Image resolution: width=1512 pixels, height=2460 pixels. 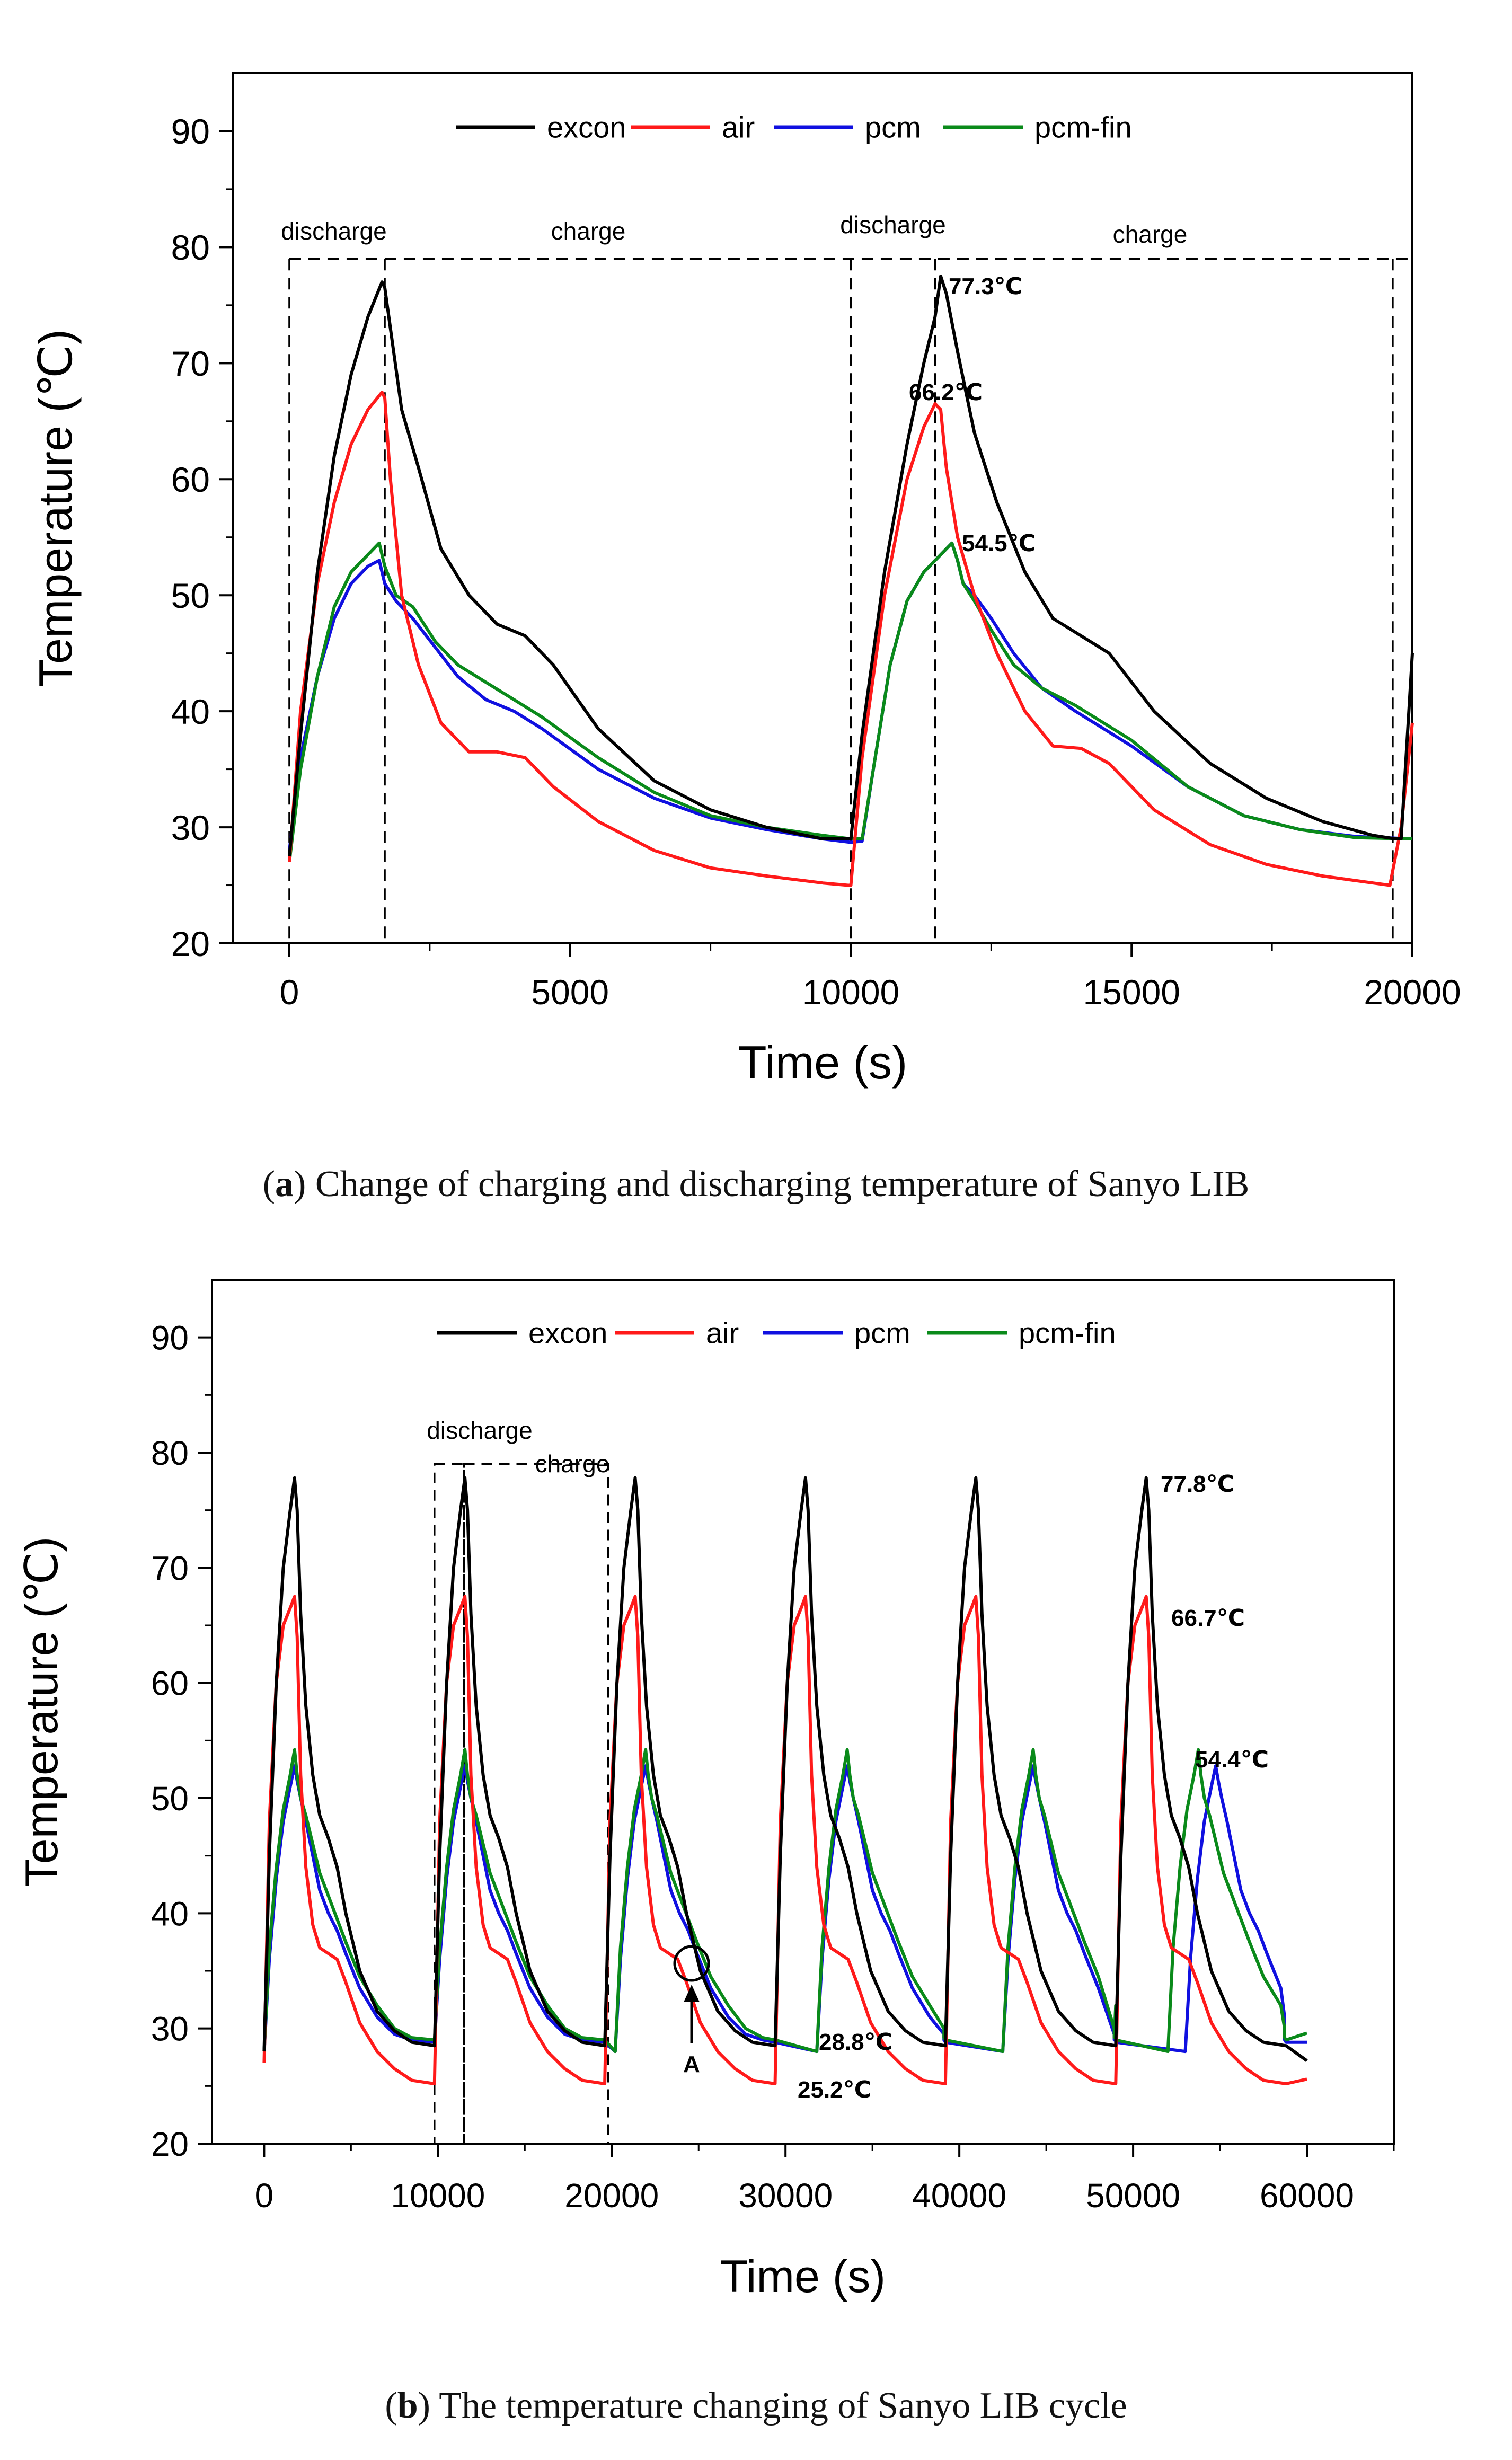 I want to click on caption-a-letter: a, so click(x=284, y=1185).